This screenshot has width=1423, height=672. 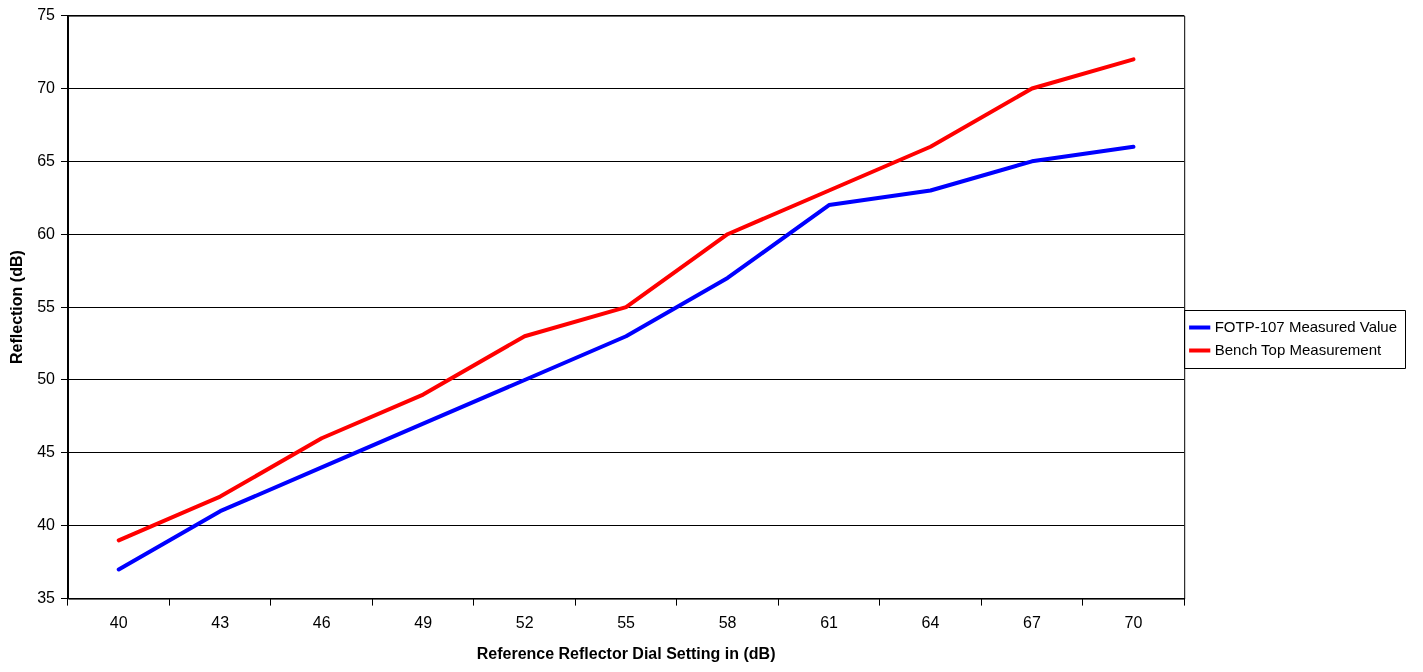 What do you see at coordinates (930, 622) in the screenshot?
I see `x-tick-label: 64` at bounding box center [930, 622].